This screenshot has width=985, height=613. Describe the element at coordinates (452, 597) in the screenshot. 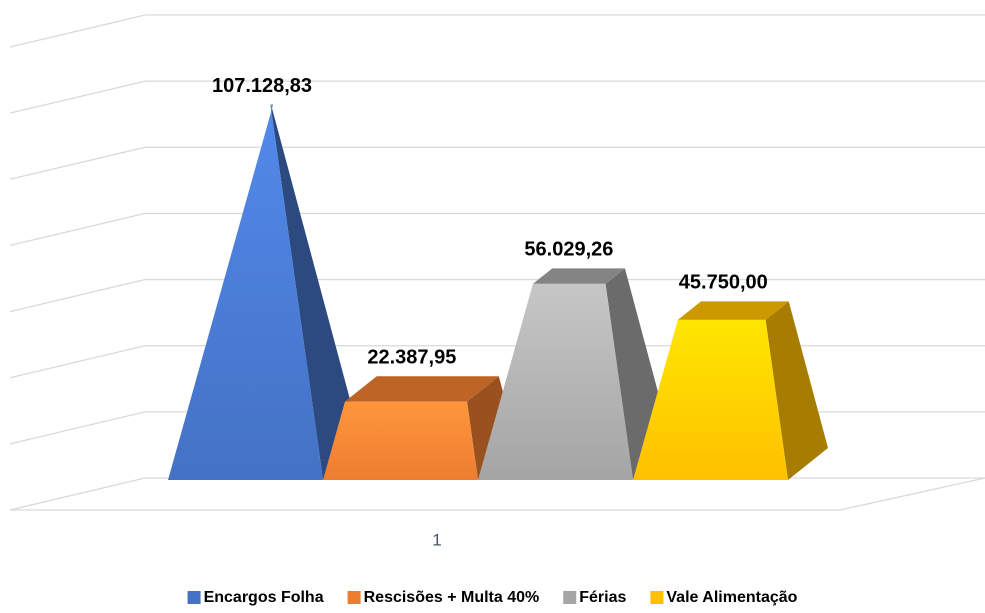

I see `legend-label: Rescisões + Multa 40%` at that location.